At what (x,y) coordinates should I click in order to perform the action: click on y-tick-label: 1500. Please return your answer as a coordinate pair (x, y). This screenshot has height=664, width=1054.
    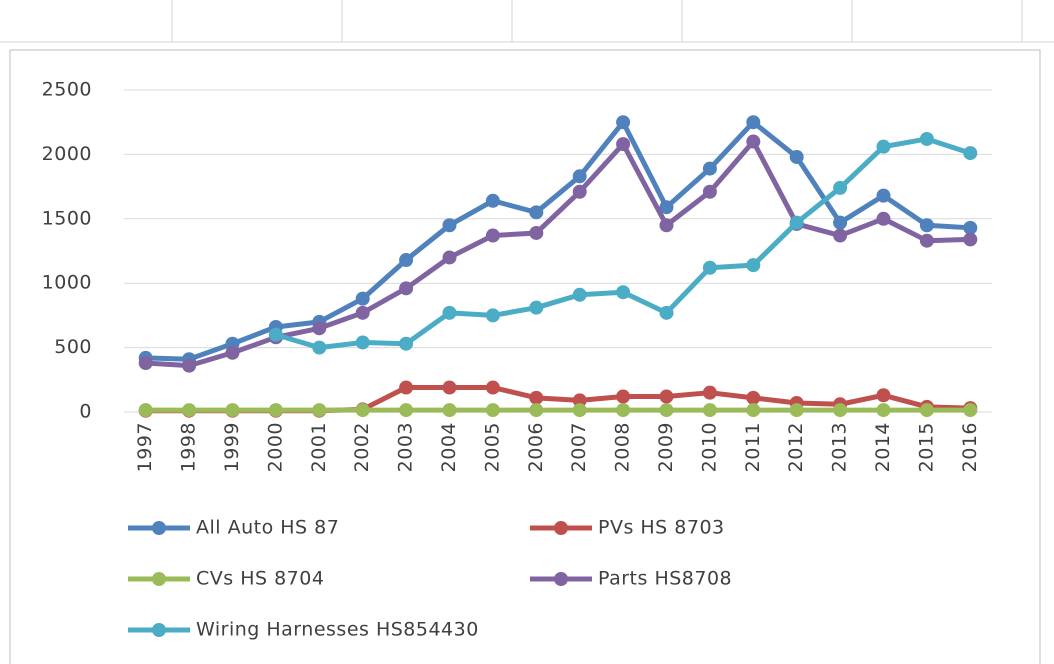
    Looking at the image, I should click on (67, 218).